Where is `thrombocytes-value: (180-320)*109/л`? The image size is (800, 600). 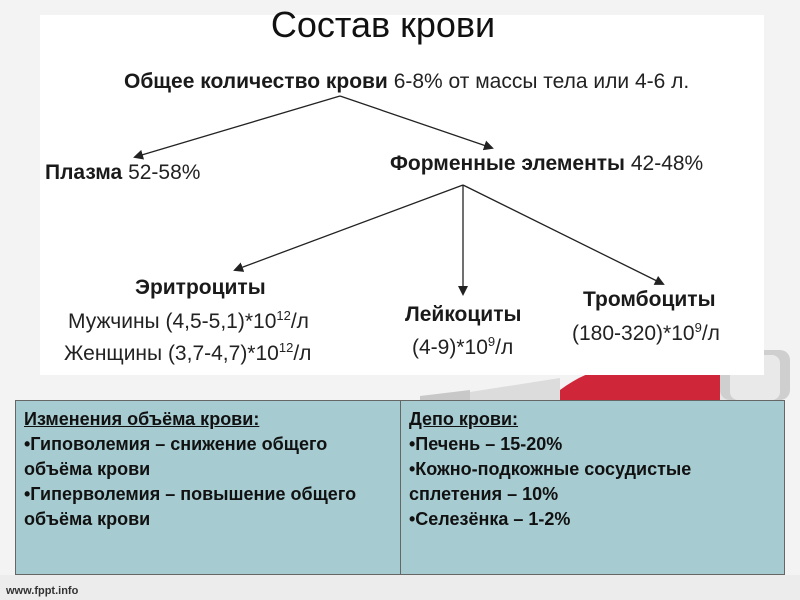
thrombocytes-value: (180-320)*109/л is located at coordinates (646, 333).